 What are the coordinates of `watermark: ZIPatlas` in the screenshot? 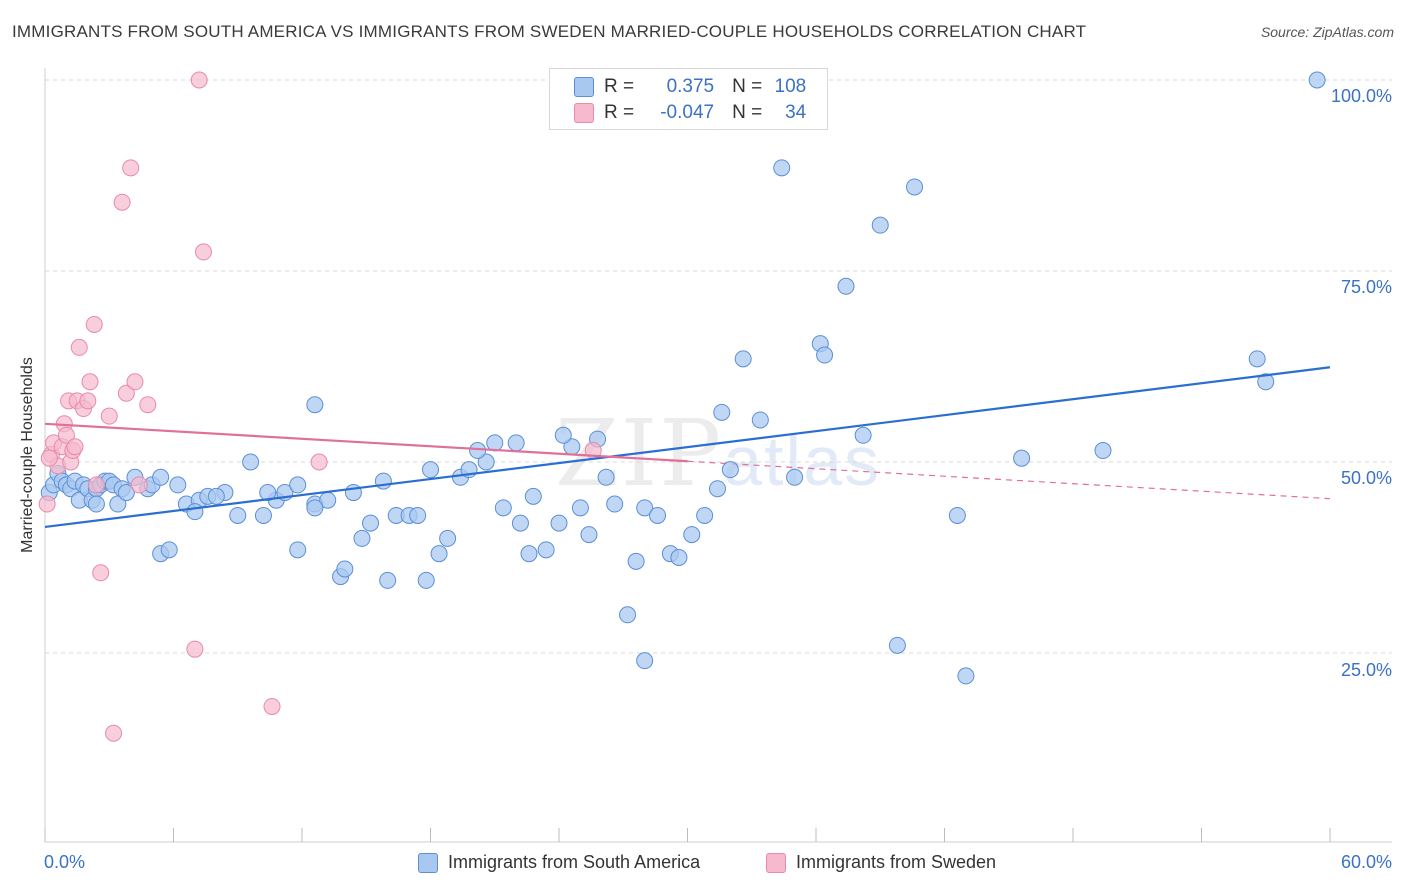 It's located at (718, 453).